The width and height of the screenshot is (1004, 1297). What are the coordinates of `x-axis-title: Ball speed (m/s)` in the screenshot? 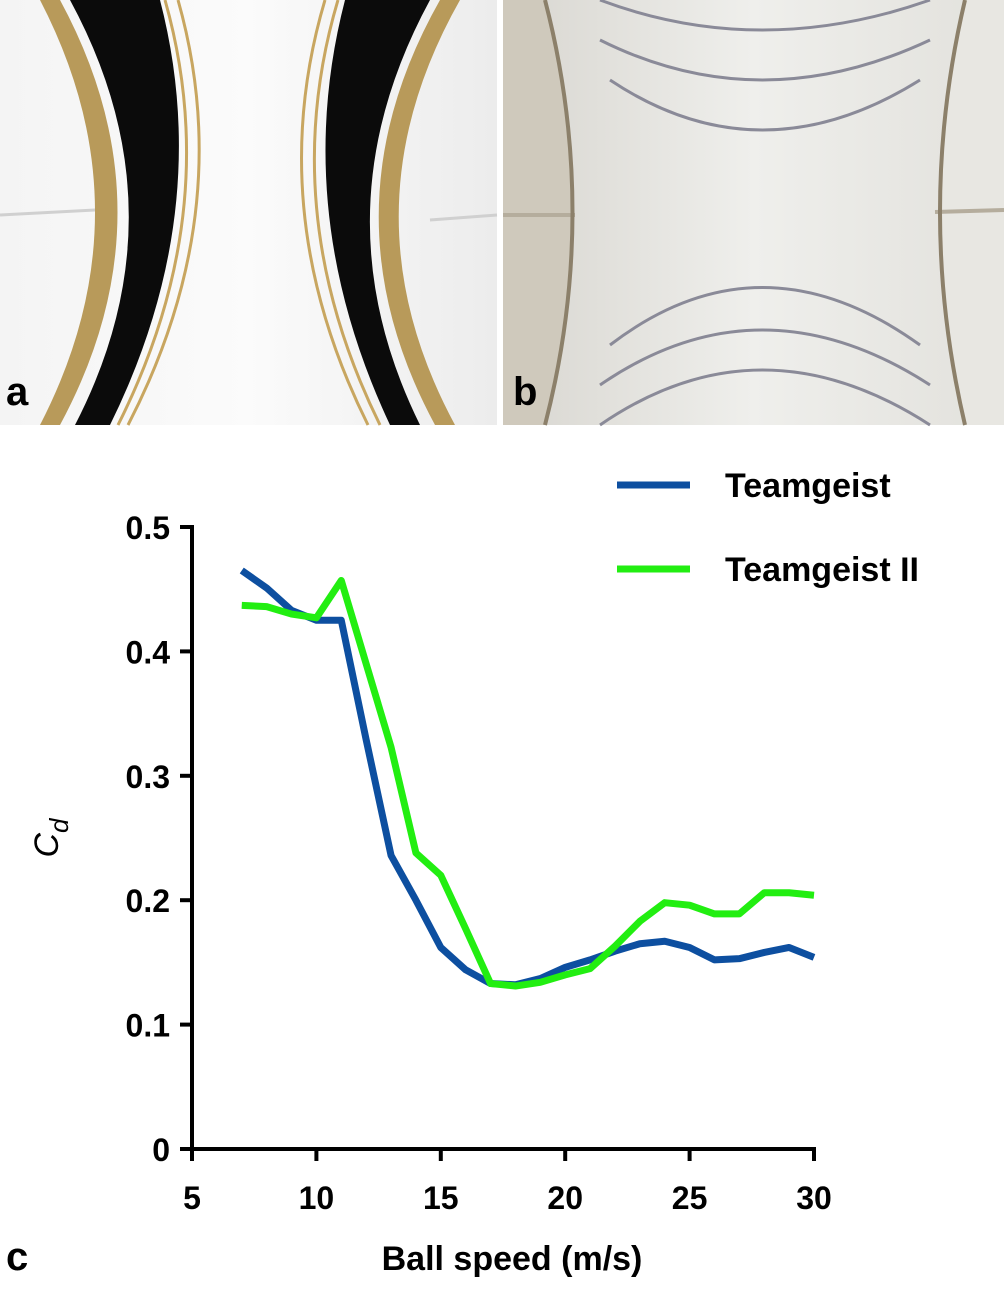 It's located at (512, 1259).